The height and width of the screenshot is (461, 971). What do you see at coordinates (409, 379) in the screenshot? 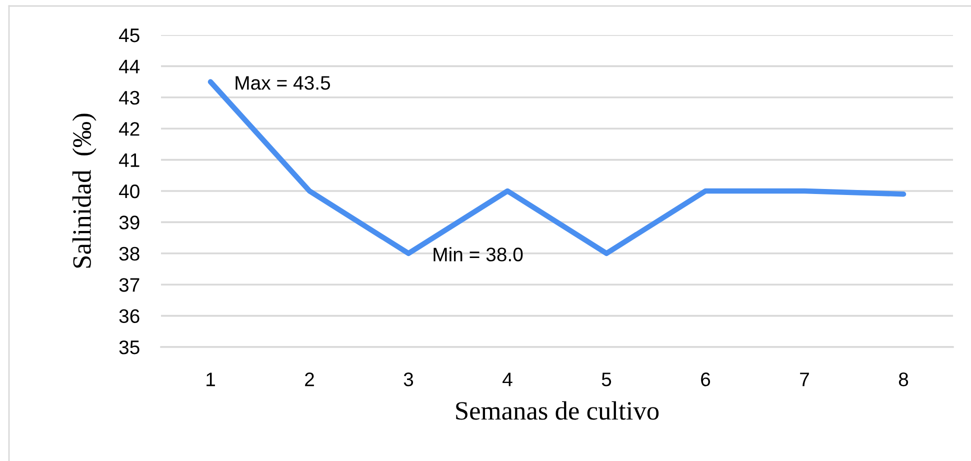
I see `x-tick-label: 3` at bounding box center [409, 379].